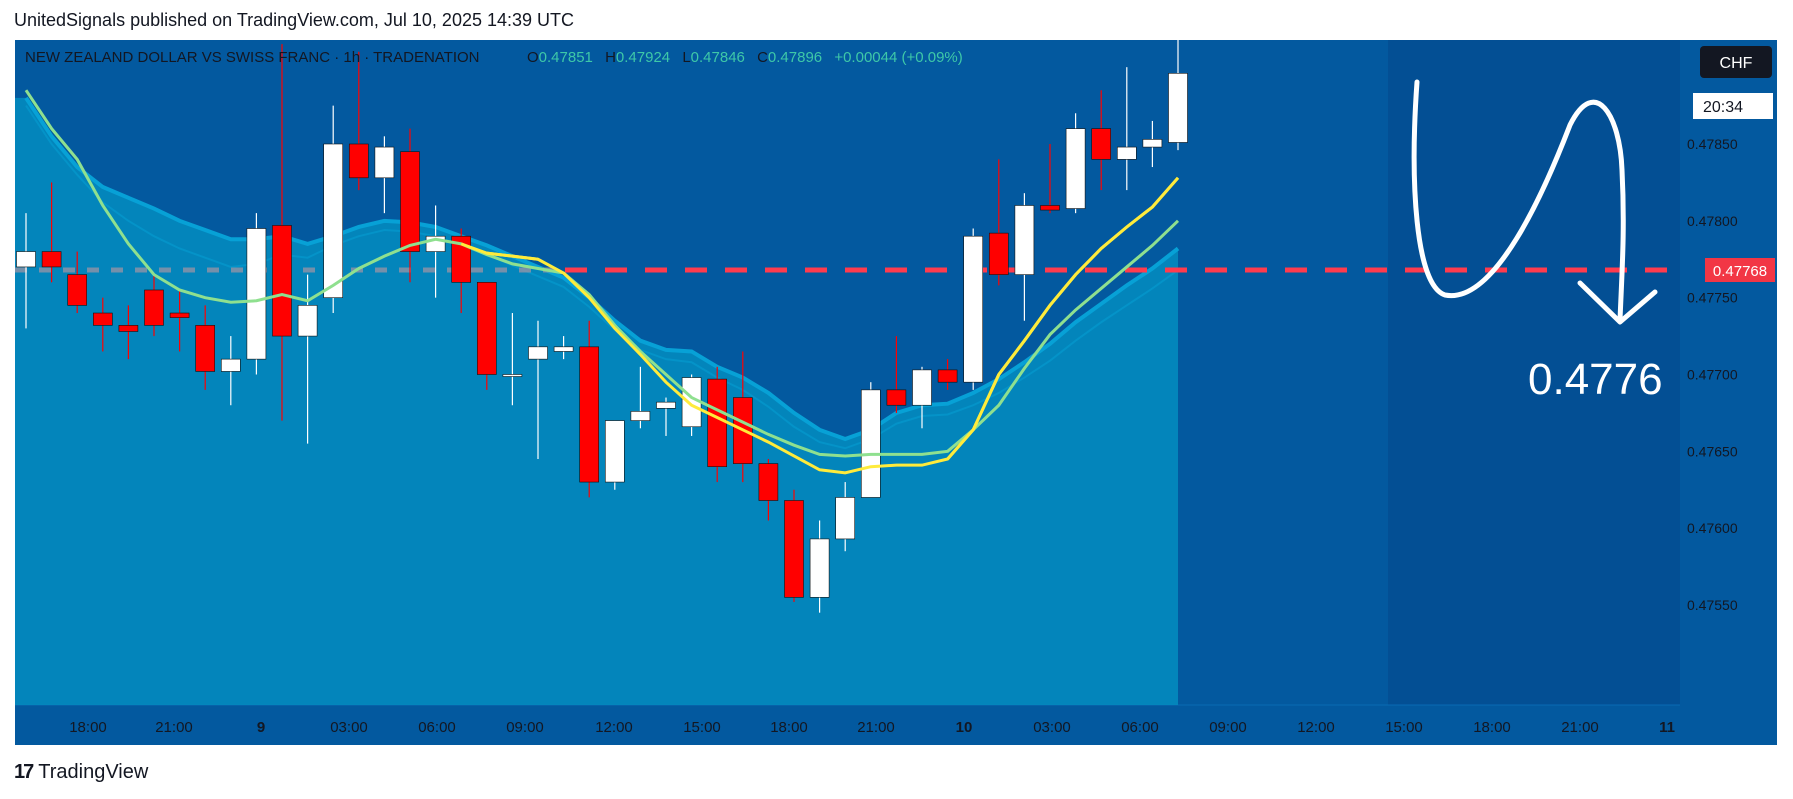  I want to click on price-tick-label: 0.47700, so click(1712, 375).